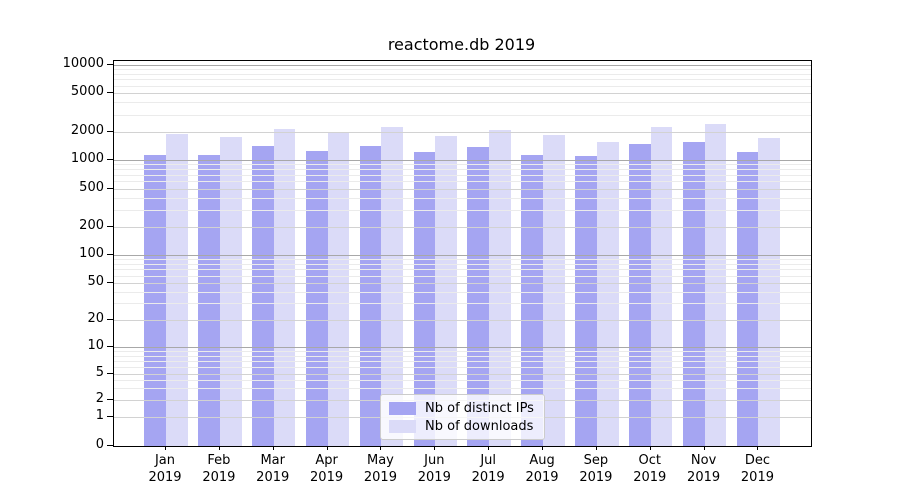 This screenshot has height=500, width=900. Describe the element at coordinates (338, 289) in the screenshot. I see `bar-downloads-apr` at that location.